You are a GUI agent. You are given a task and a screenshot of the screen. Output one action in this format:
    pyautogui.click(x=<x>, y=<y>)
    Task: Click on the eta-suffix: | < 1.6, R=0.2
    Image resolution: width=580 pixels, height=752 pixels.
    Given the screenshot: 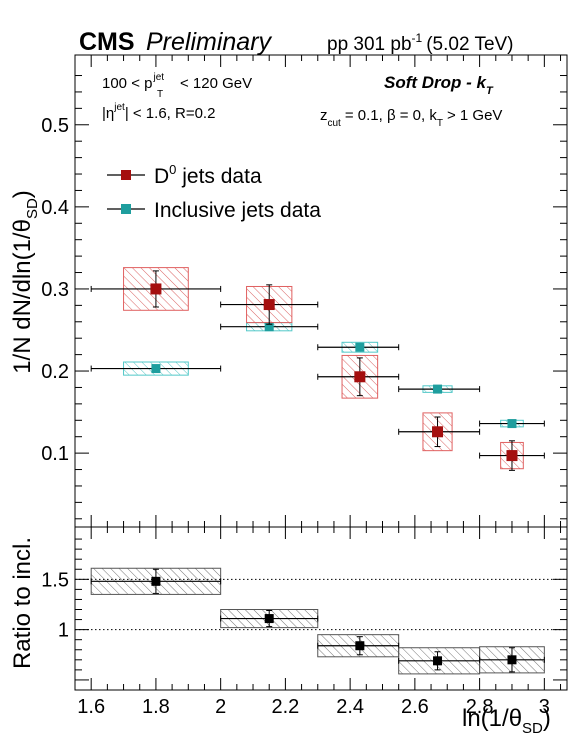 What is the action you would take?
    pyautogui.click(x=170, y=113)
    